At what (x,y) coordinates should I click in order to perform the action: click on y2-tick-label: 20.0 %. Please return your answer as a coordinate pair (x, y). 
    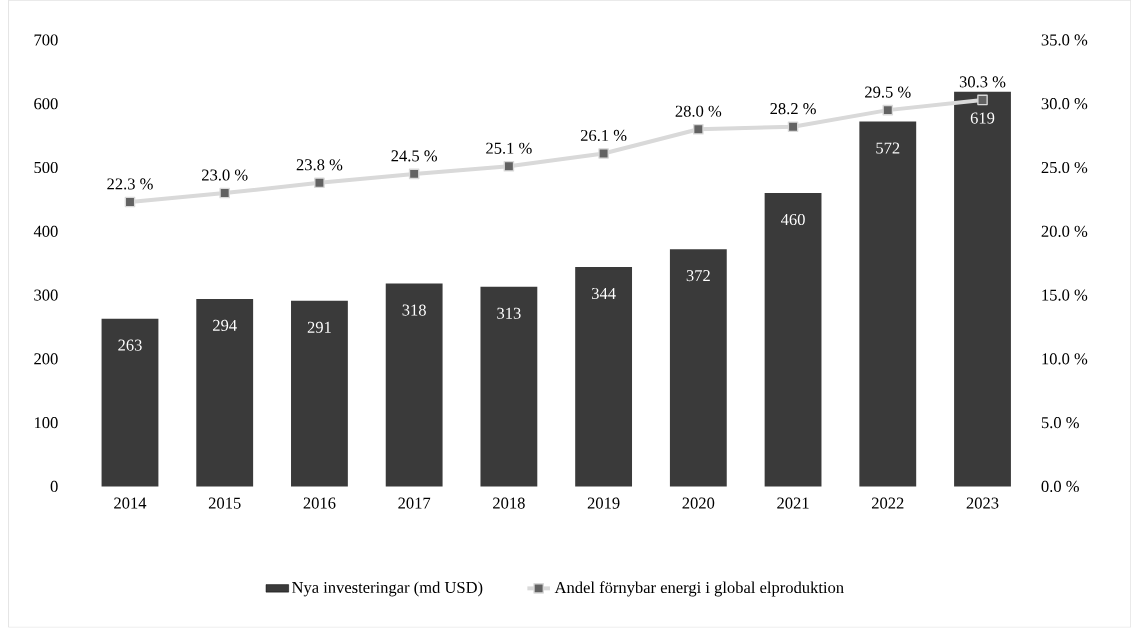
    Looking at the image, I should click on (1064, 231).